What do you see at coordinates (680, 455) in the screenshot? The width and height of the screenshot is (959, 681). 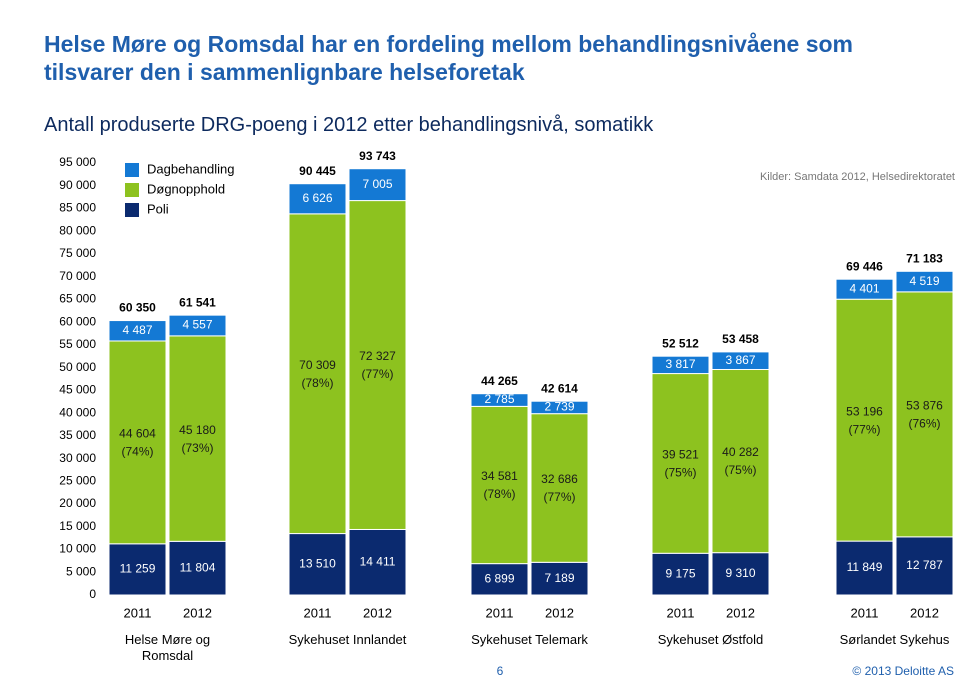 I see `value-label: 39 521` at bounding box center [680, 455].